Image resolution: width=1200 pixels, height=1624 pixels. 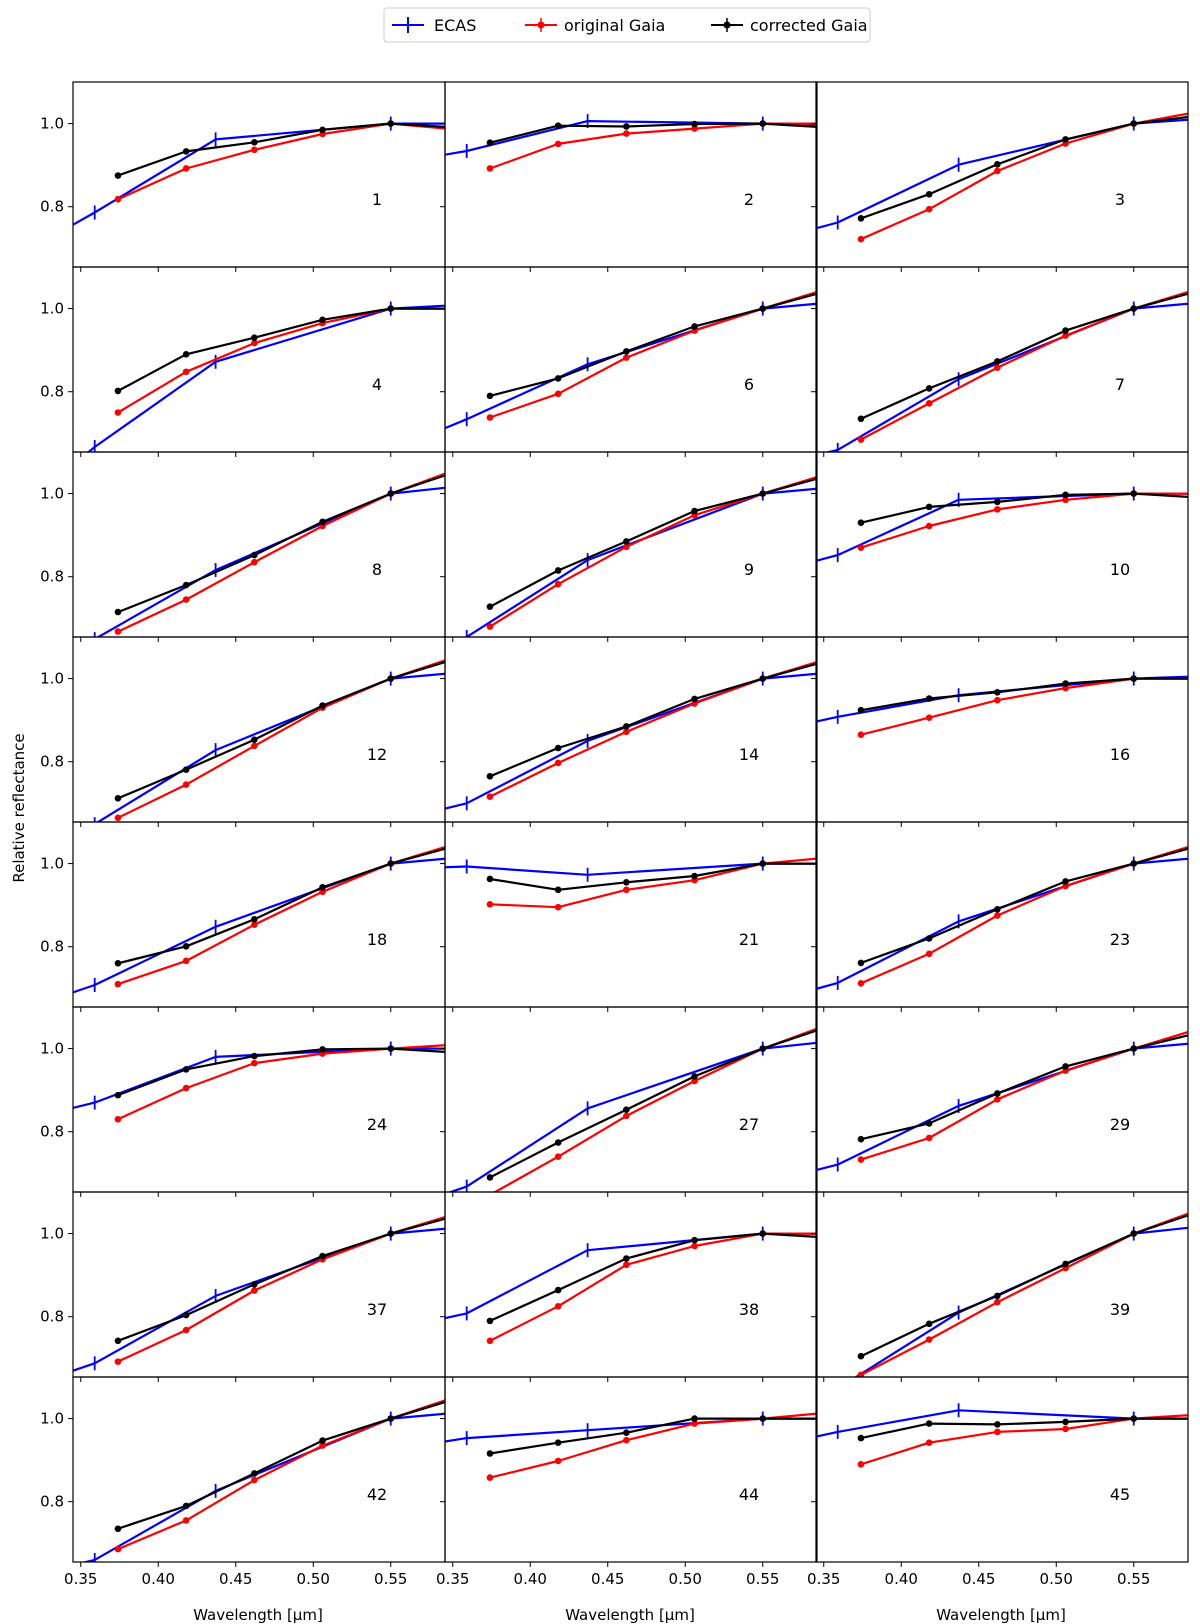 What do you see at coordinates (52, 309) in the screenshot?
I see `panel-4-ytick-label-1: 1.0` at bounding box center [52, 309].